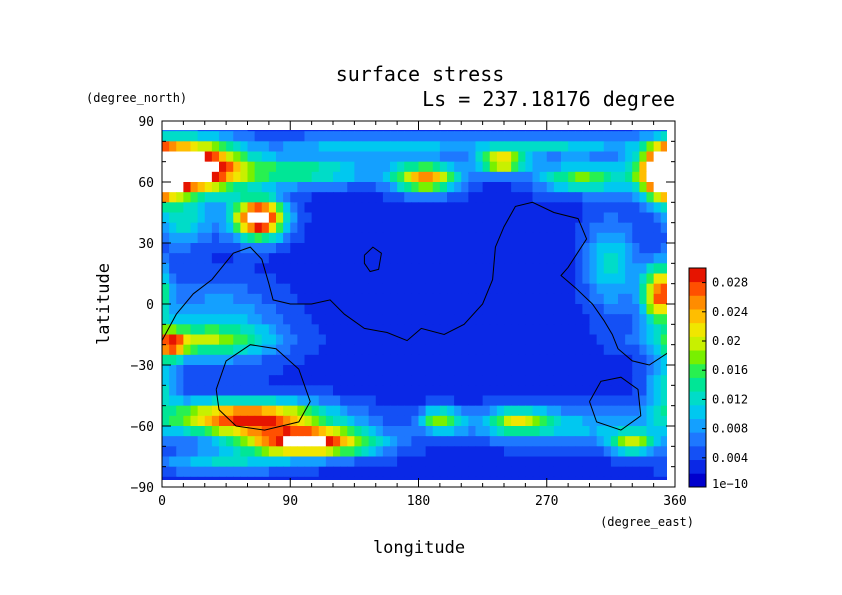 This screenshot has width=842, height=595. Describe the element at coordinates (290, 501) in the screenshot. I see `x-tick-label: 90` at that location.